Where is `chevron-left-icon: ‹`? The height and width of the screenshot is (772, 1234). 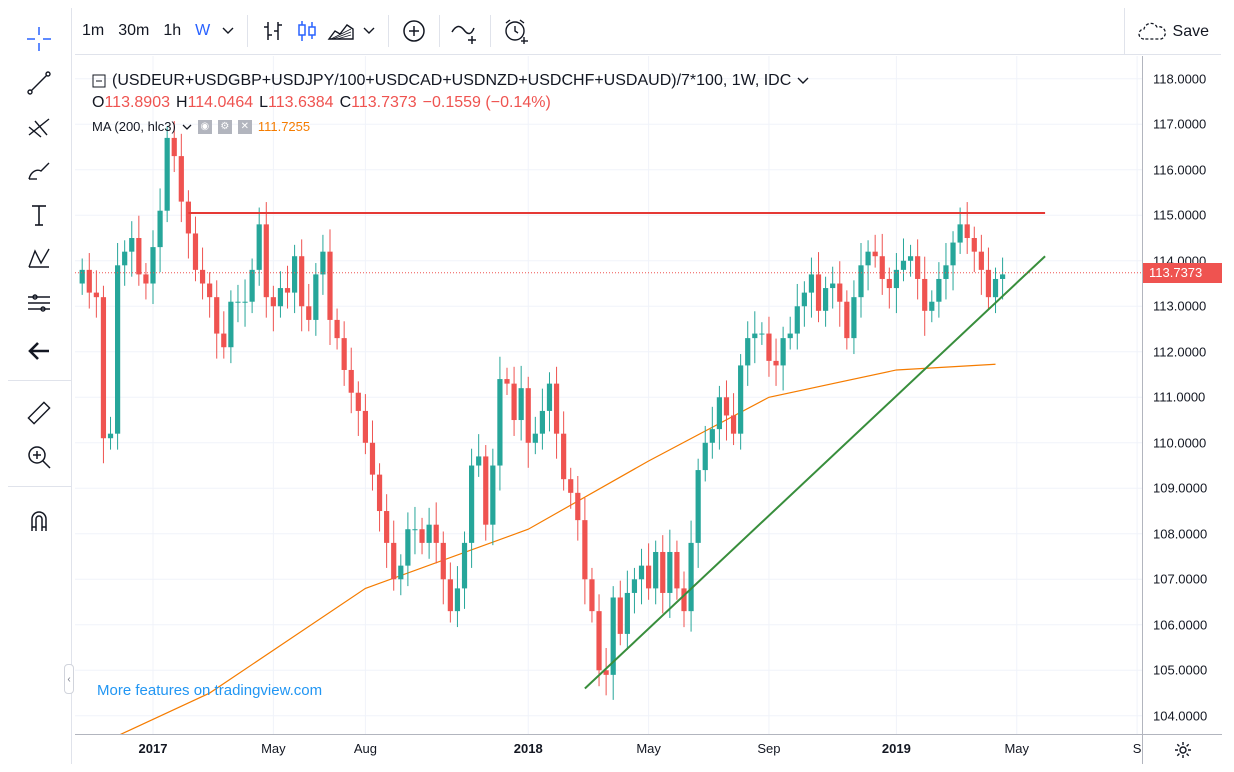 chevron-left-icon: ‹ is located at coordinates (69, 679).